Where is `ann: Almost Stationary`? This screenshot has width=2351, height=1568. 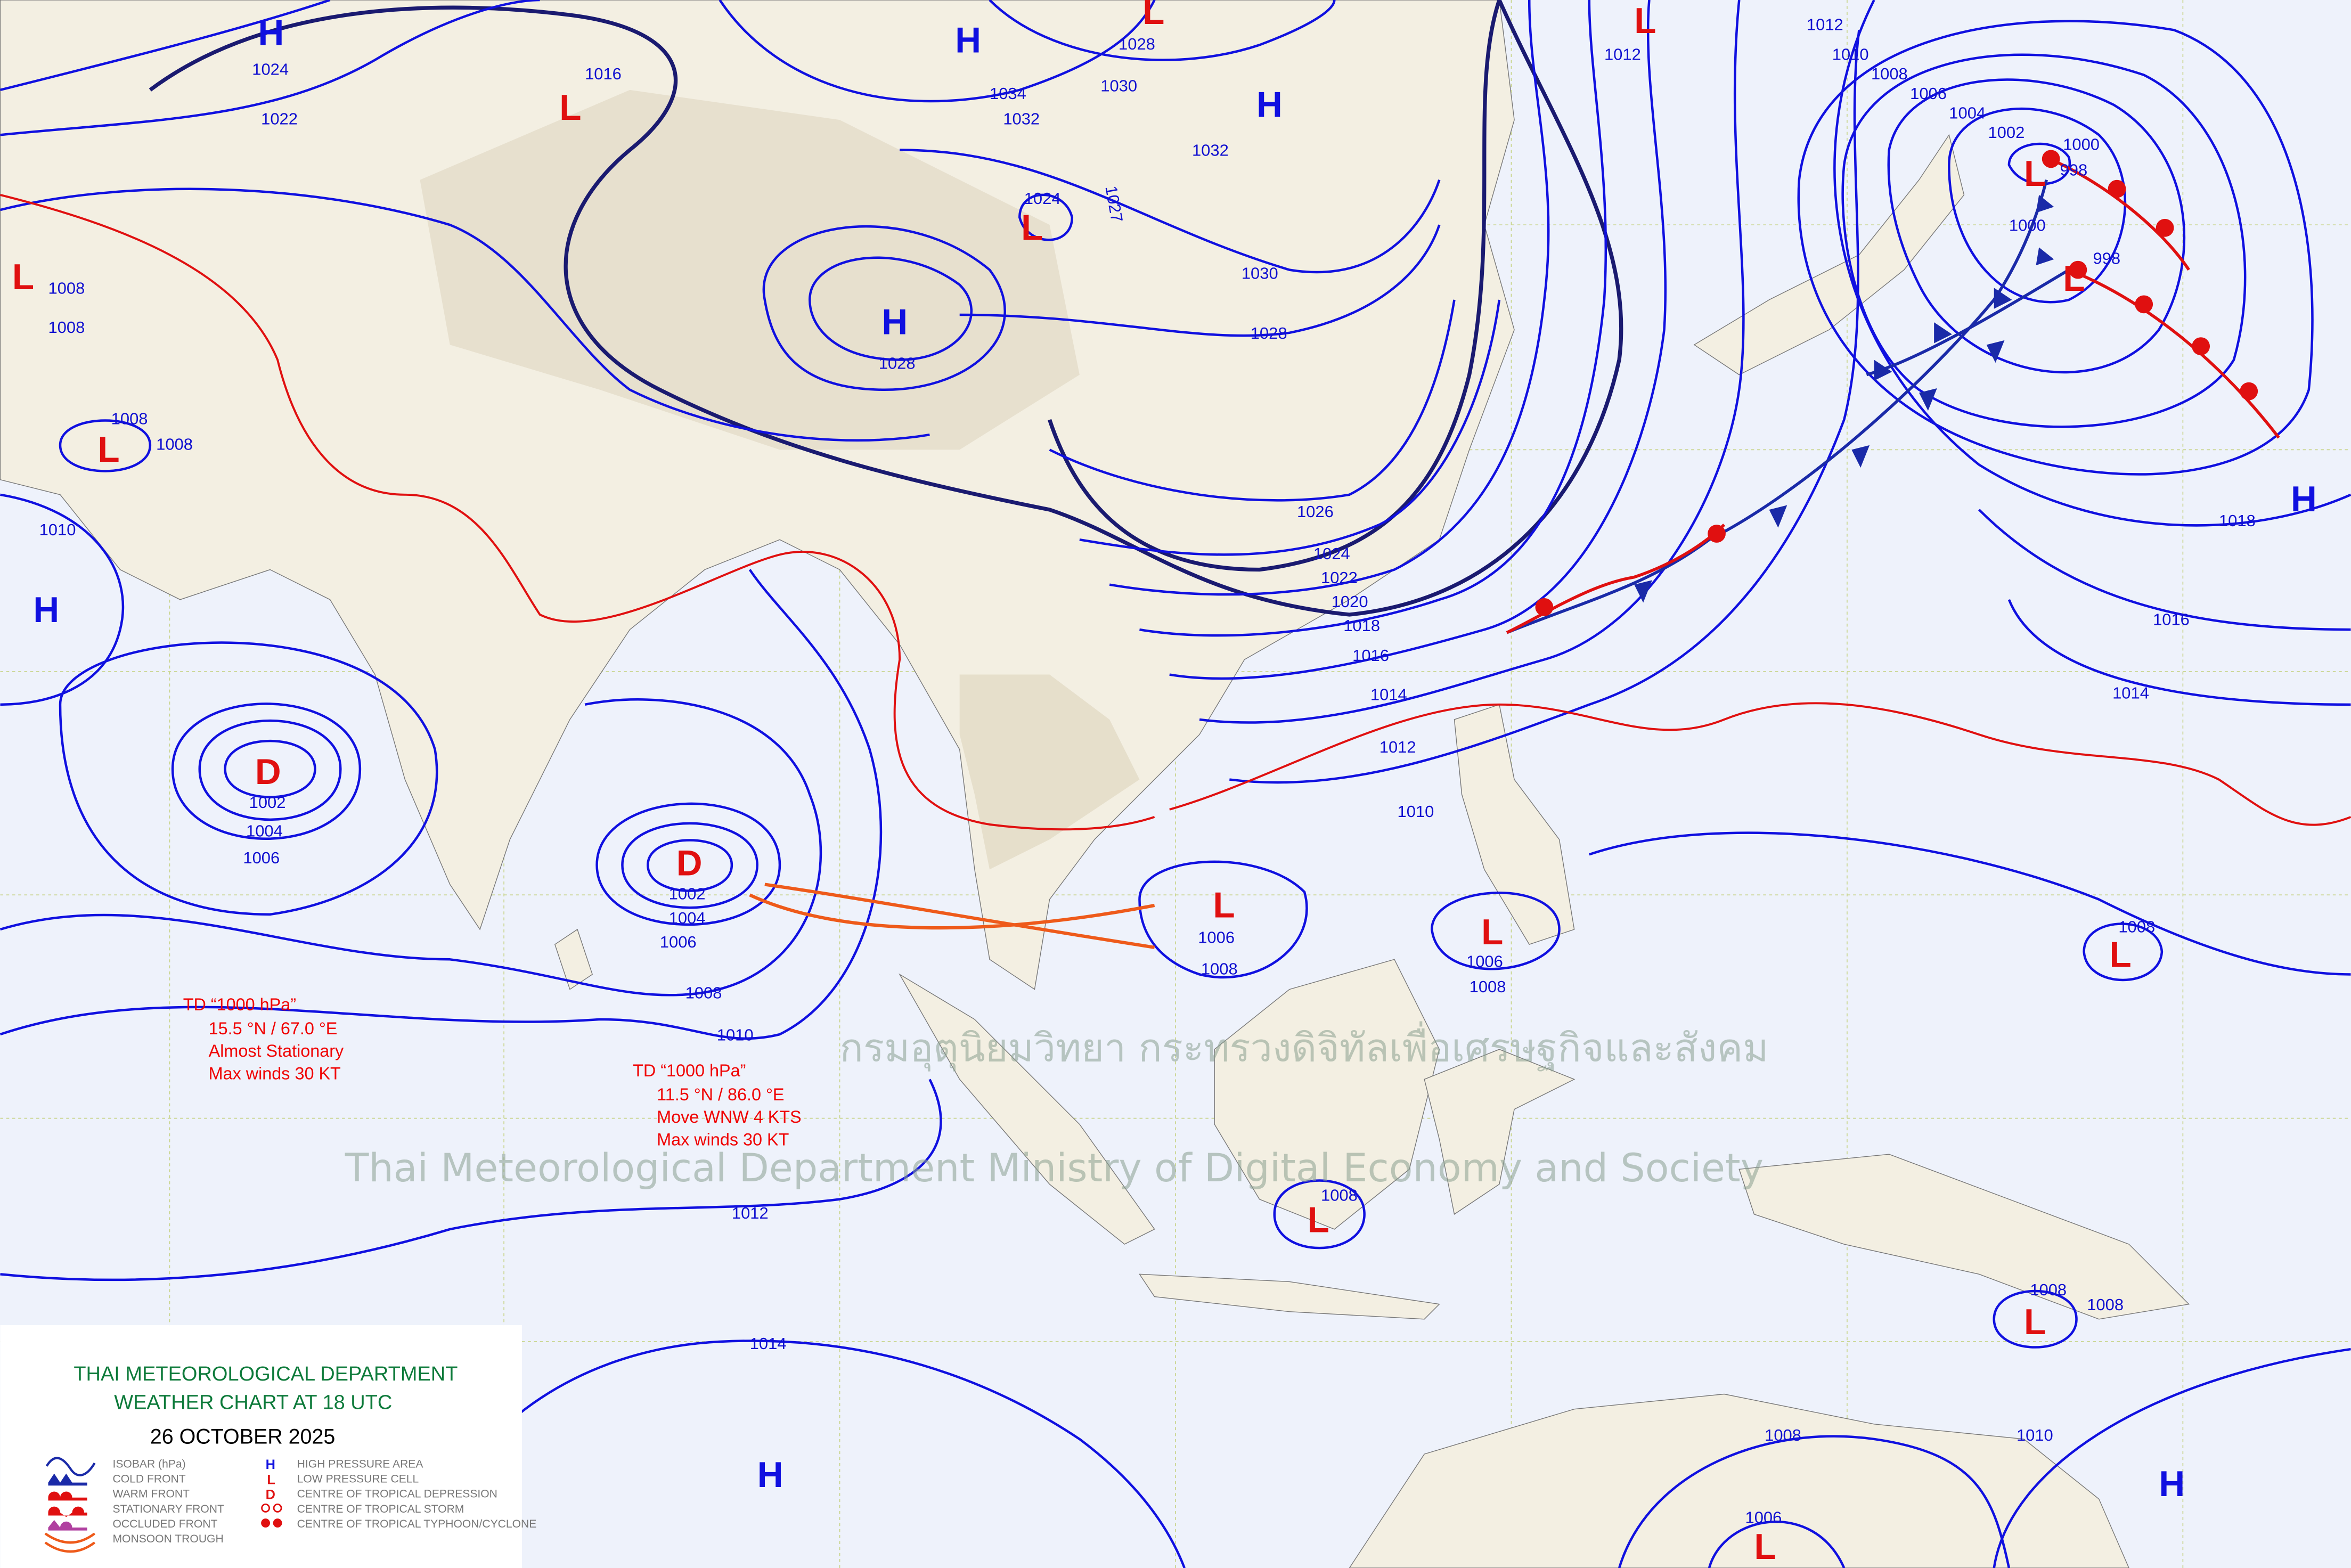
ann: Almost Stationary is located at coordinates (276, 1051).